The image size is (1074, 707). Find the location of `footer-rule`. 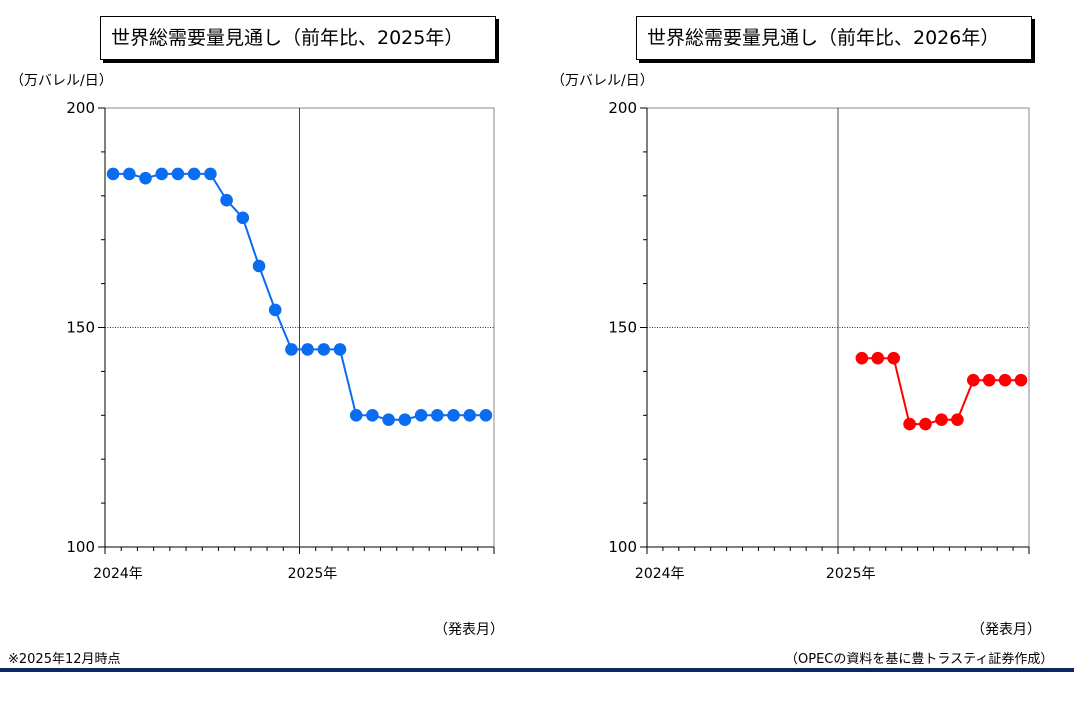

footer-rule is located at coordinates (537, 670).